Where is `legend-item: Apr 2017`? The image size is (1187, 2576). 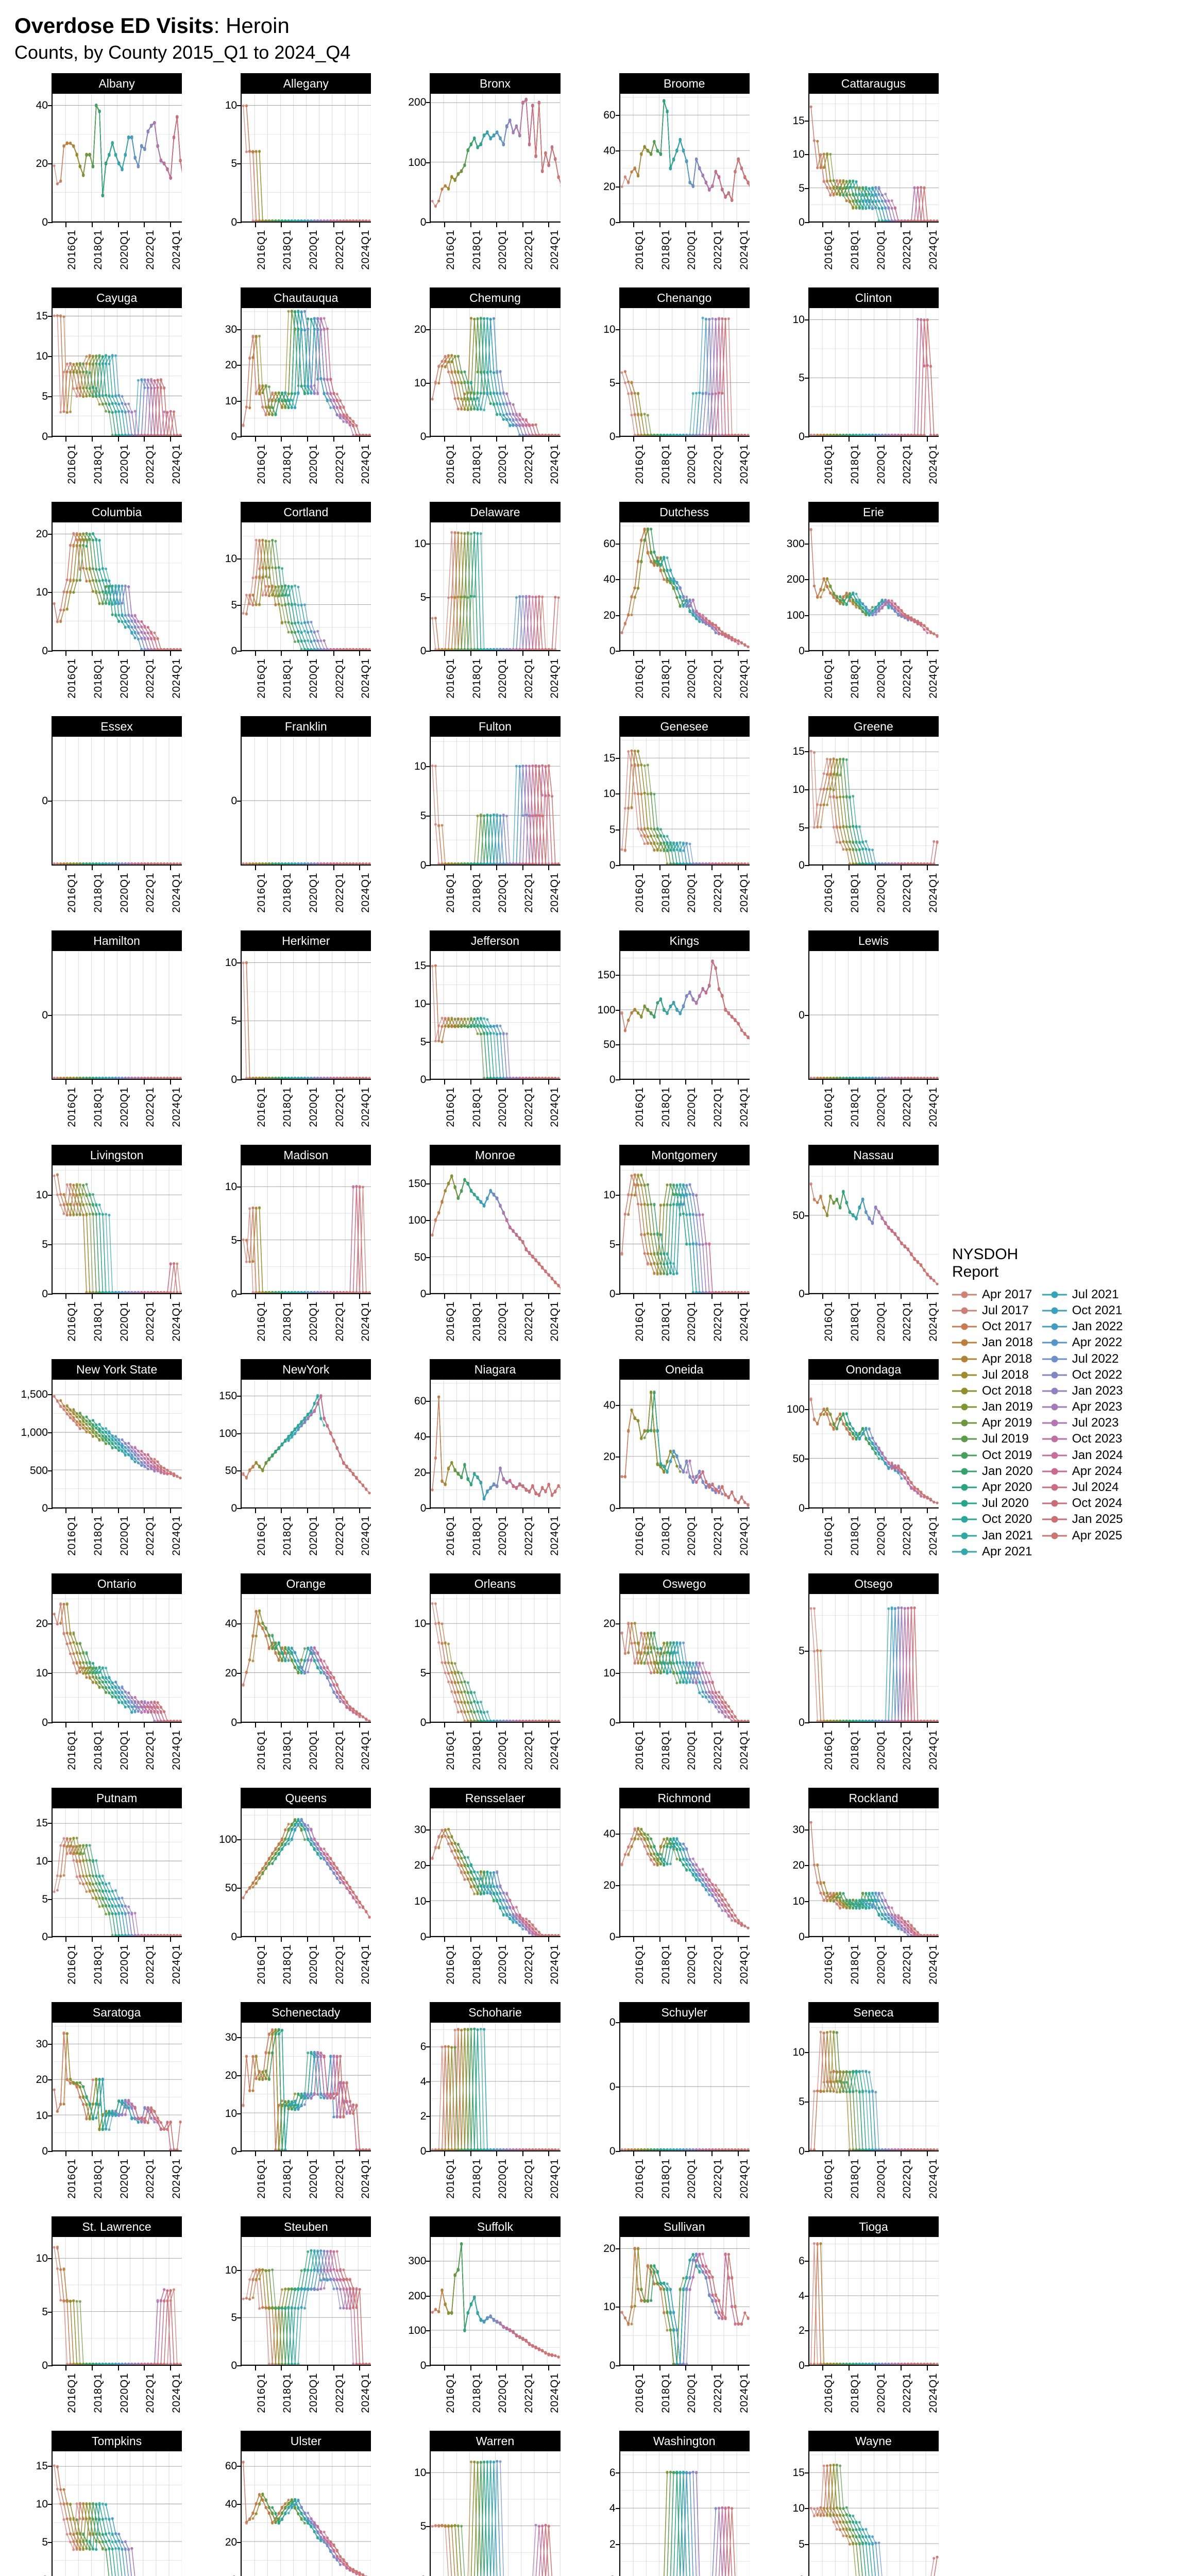
legend-item: Apr 2017 is located at coordinates (992, 1294).